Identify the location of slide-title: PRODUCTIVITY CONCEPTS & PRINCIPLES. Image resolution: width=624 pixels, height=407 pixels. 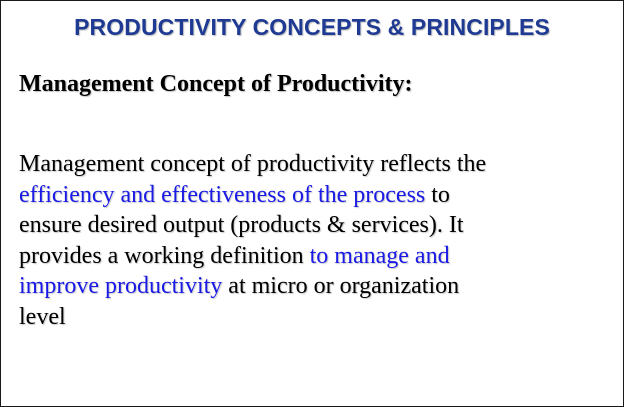
(312, 27).